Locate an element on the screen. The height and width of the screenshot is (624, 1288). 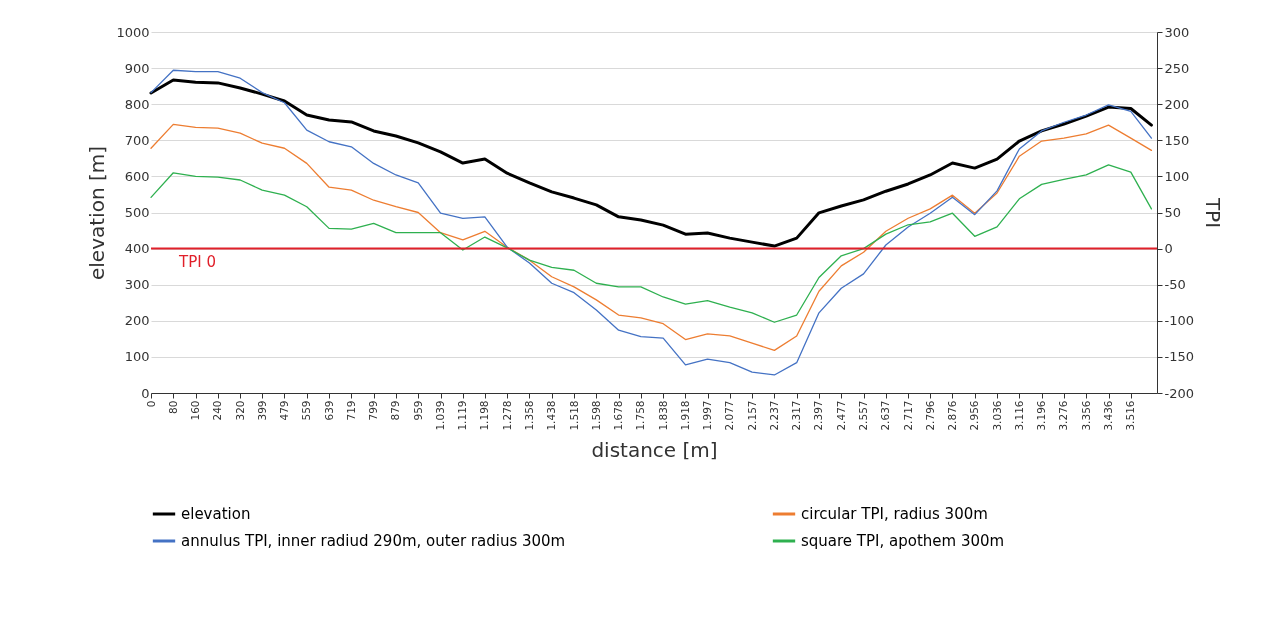
y-tick-label: 200 is located at coordinates (137, 321).